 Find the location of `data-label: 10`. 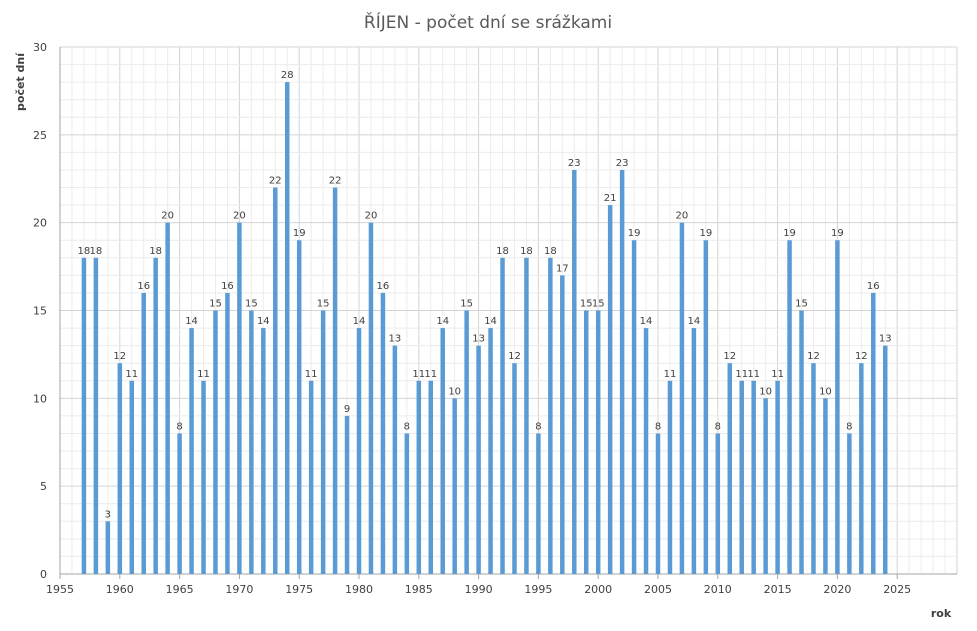

data-label: 10 is located at coordinates (454, 391).